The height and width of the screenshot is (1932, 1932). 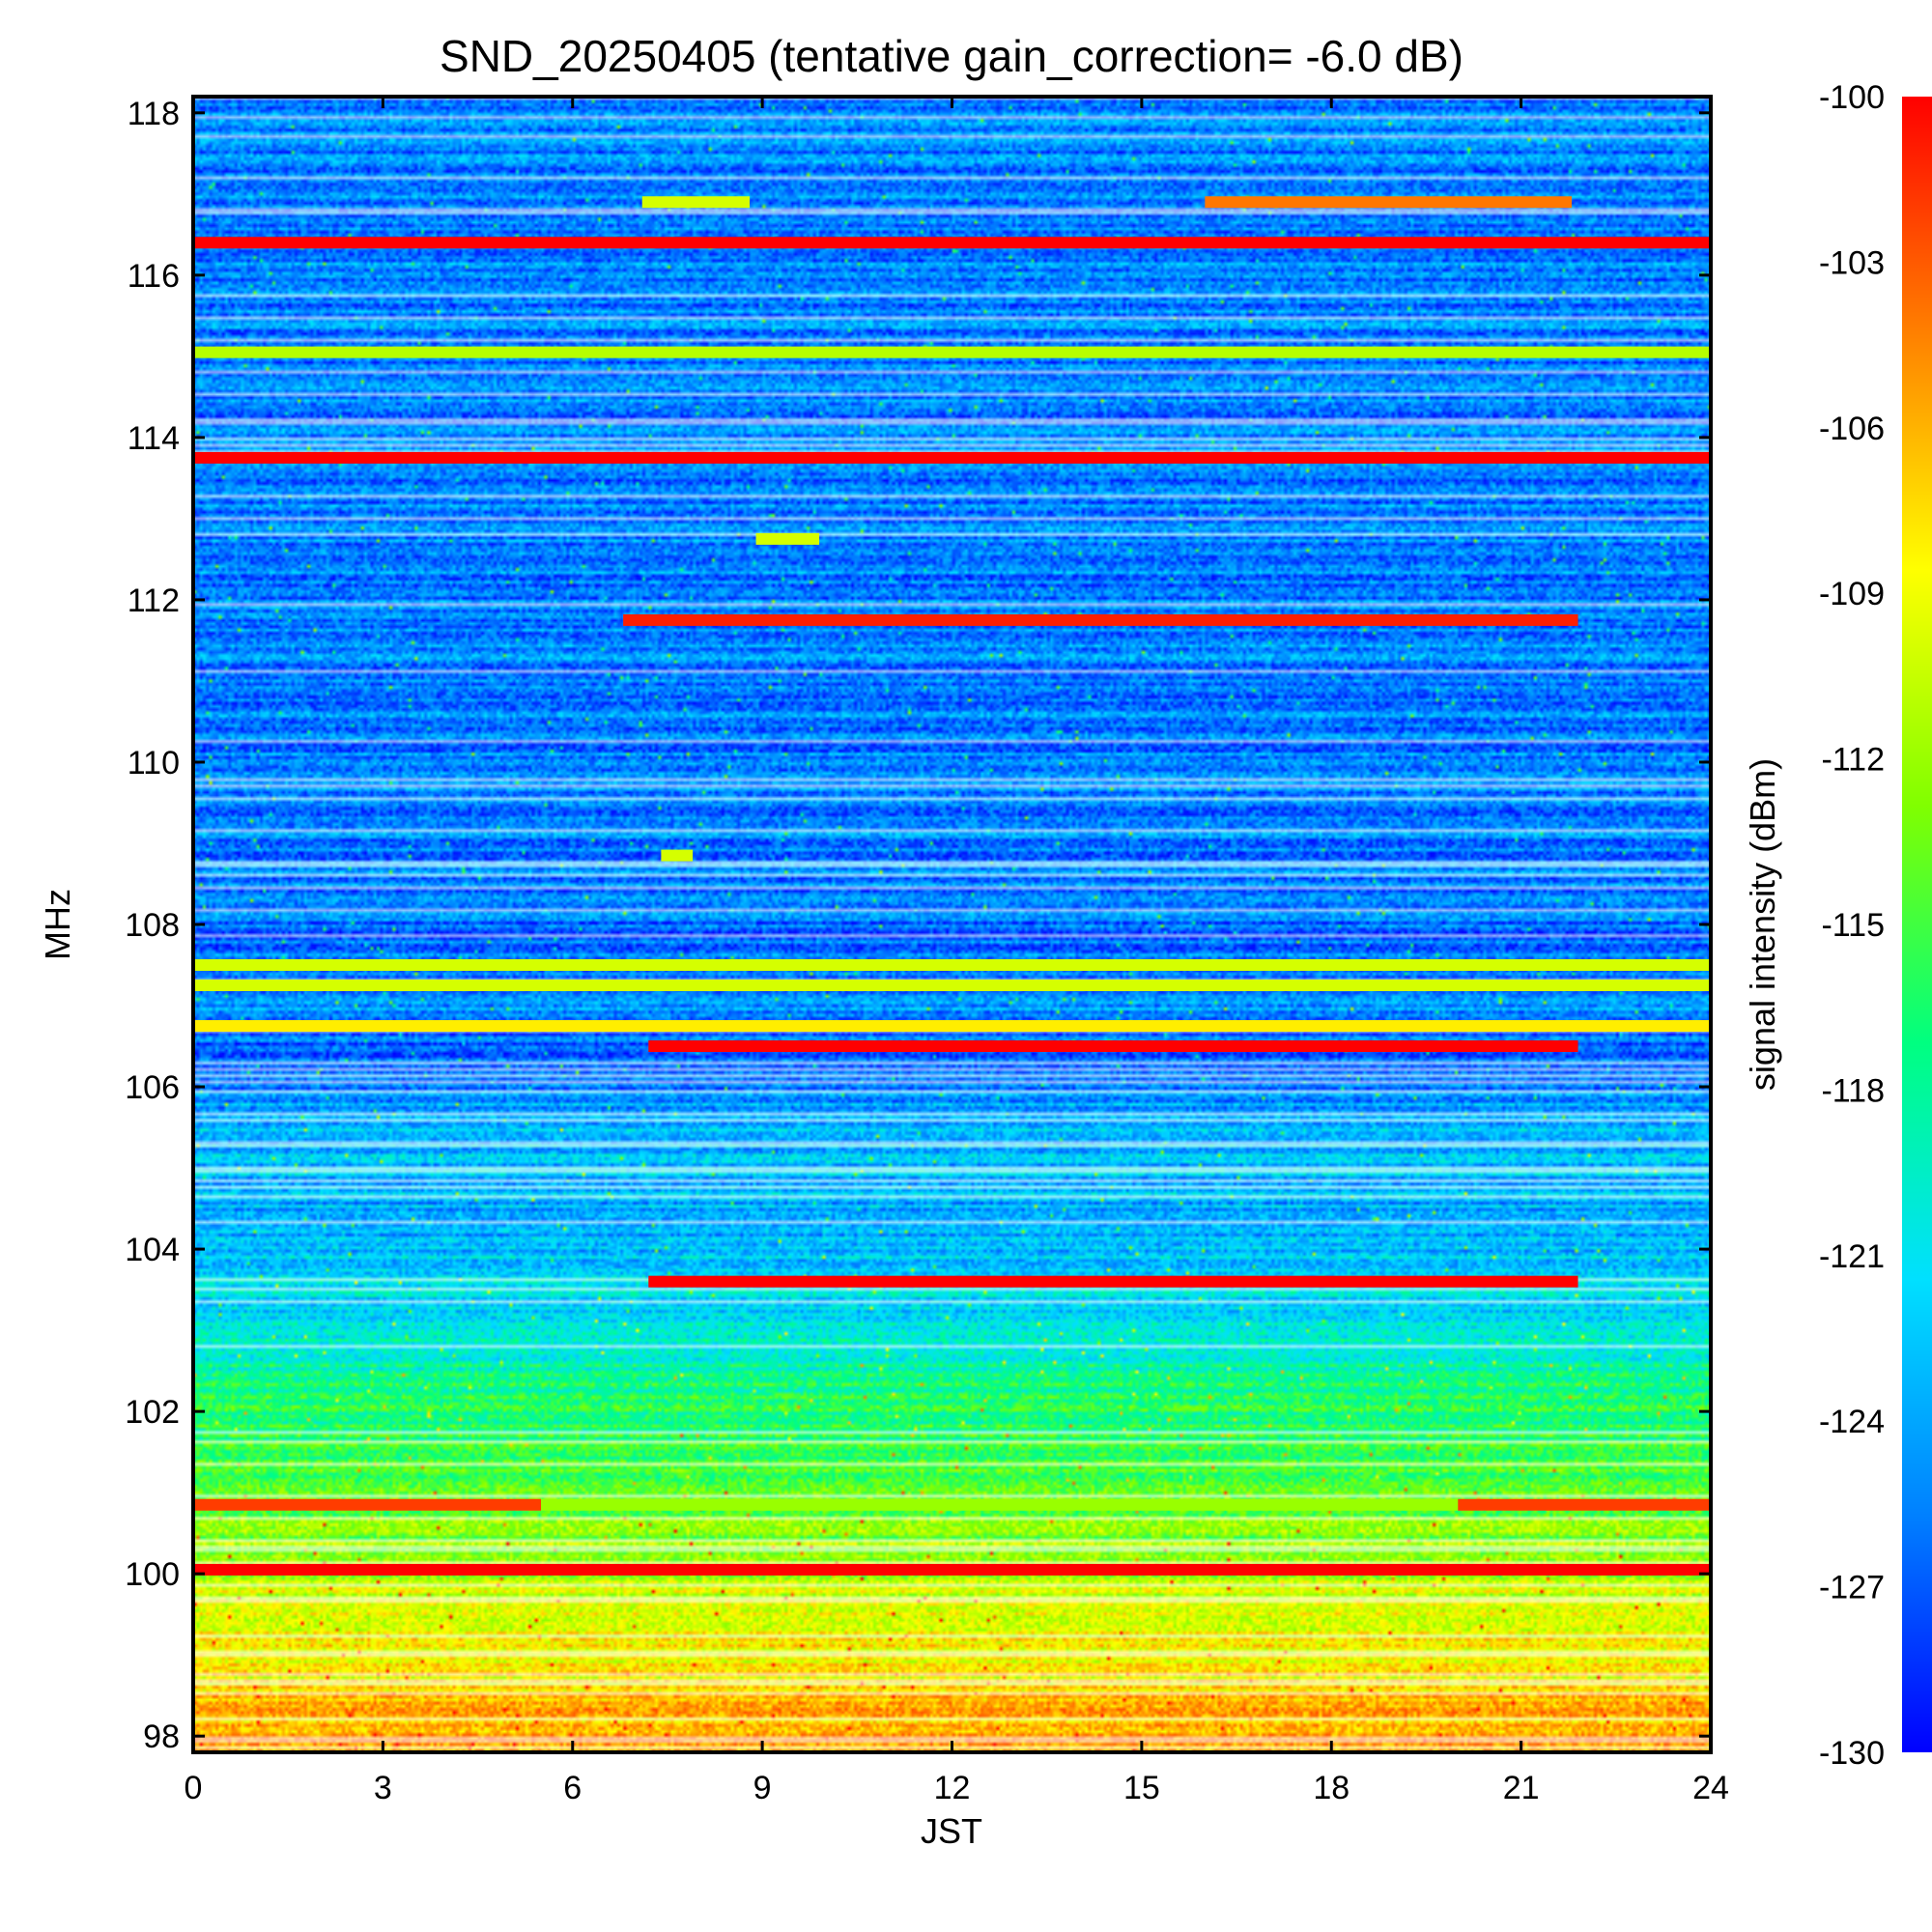 What do you see at coordinates (152, 1087) in the screenshot?
I see `y-tick-label: 106` at bounding box center [152, 1087].